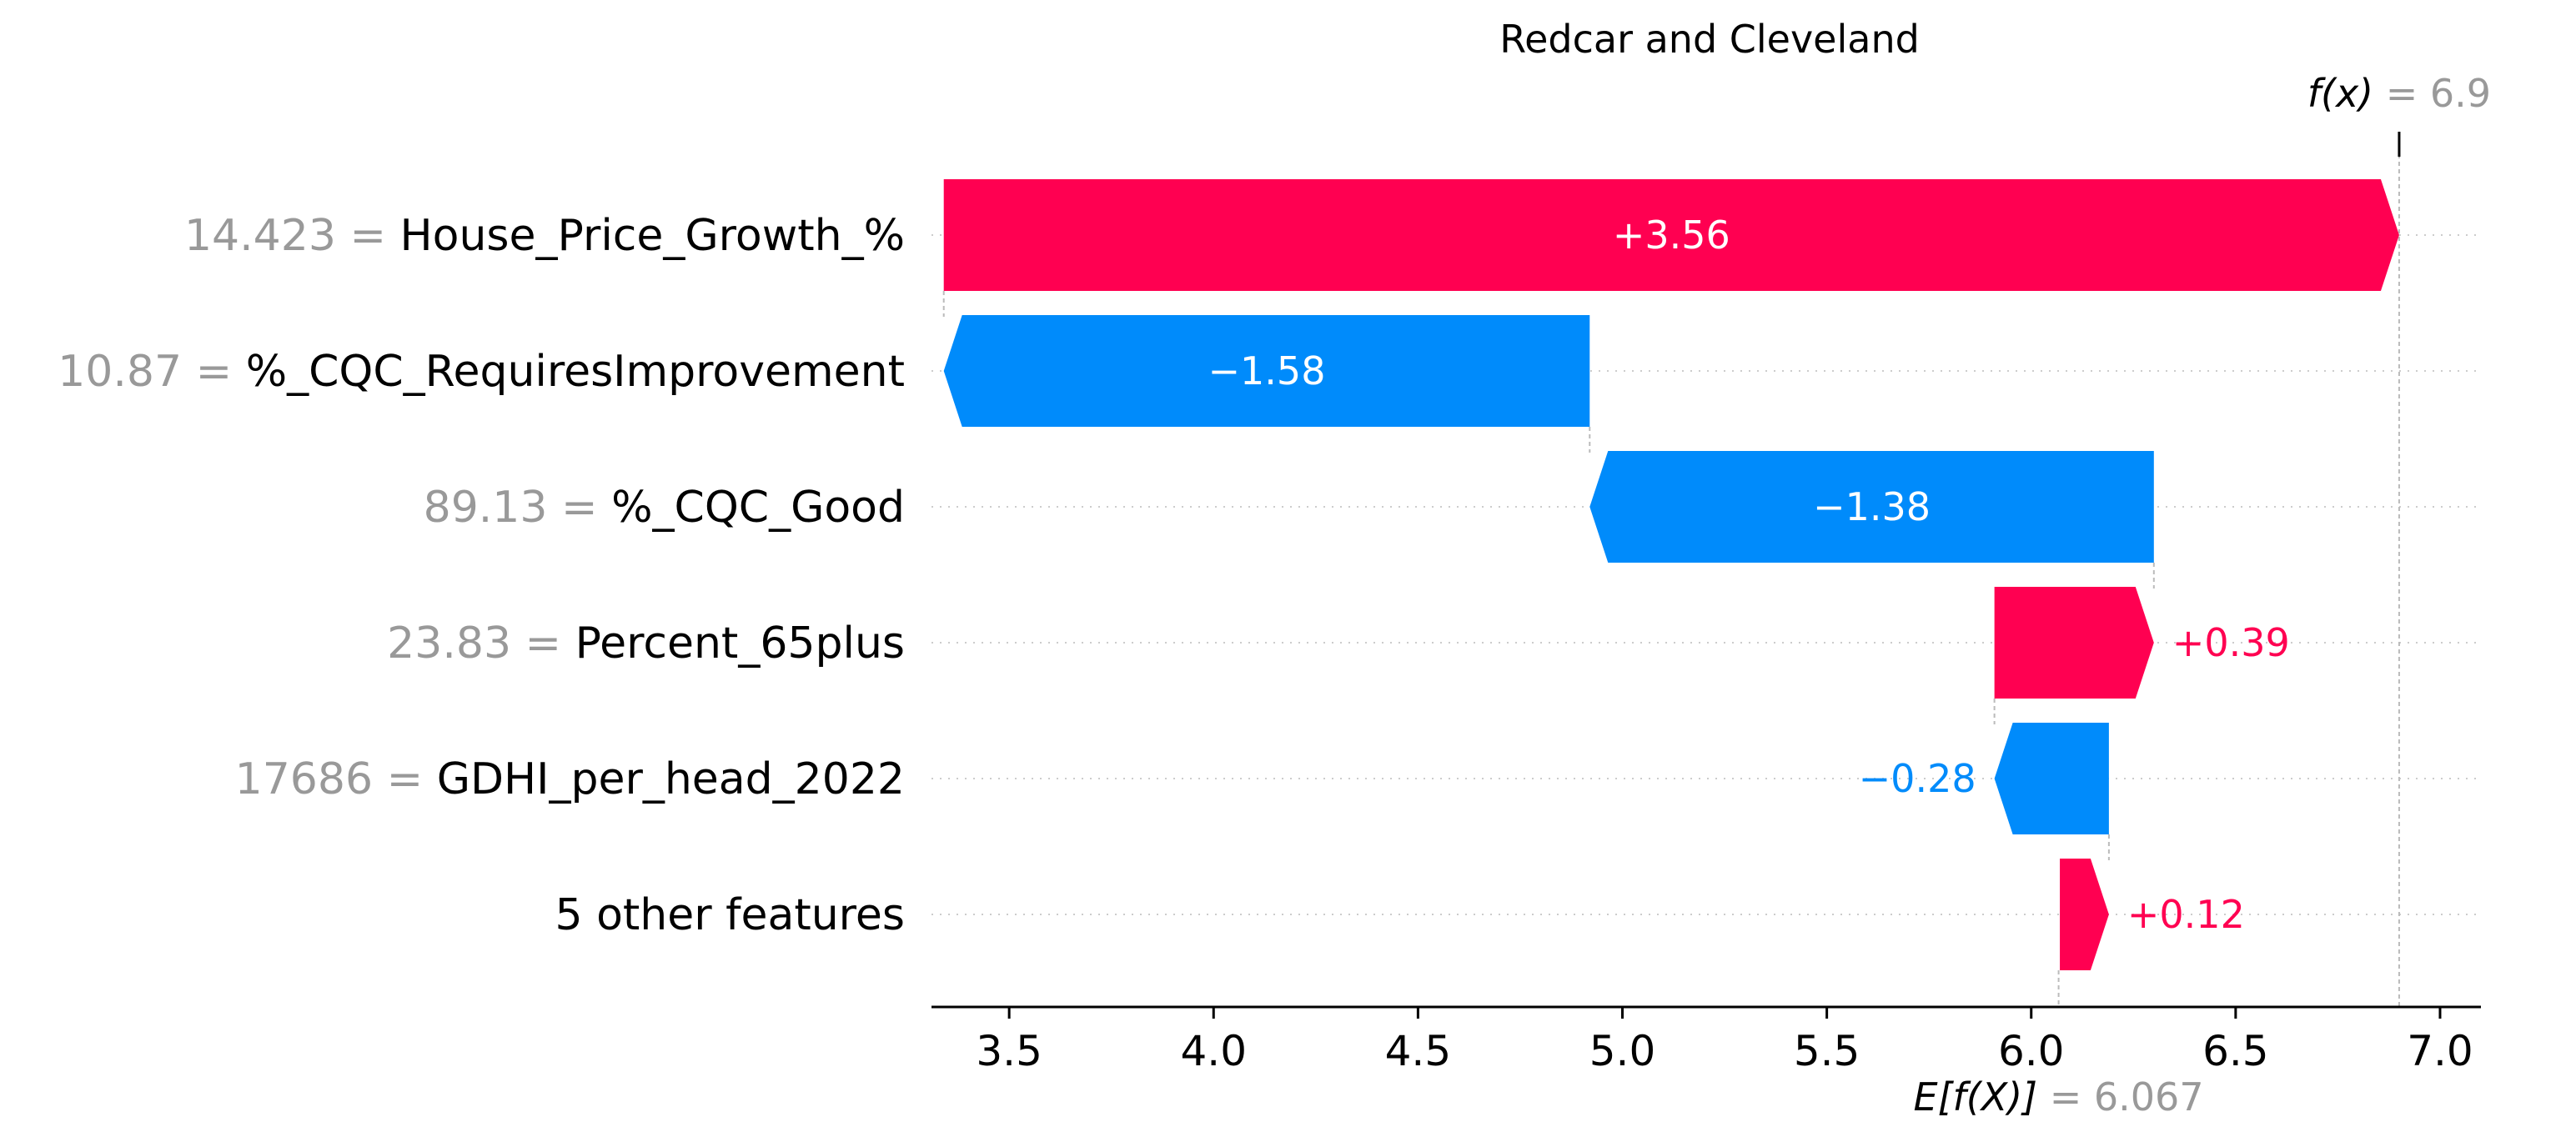  I want to click on expected-symbol: E[f(X)], so click(1982, 1096).